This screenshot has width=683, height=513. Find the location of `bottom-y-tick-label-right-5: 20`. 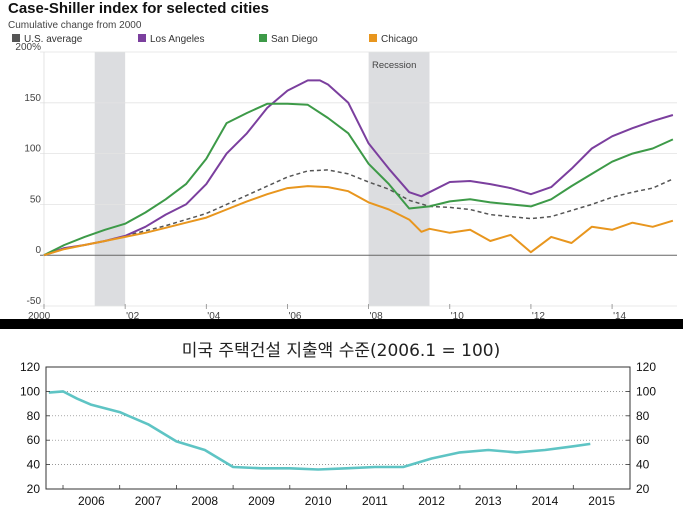

bottom-y-tick-label-right-5: 20 is located at coordinates (643, 489).